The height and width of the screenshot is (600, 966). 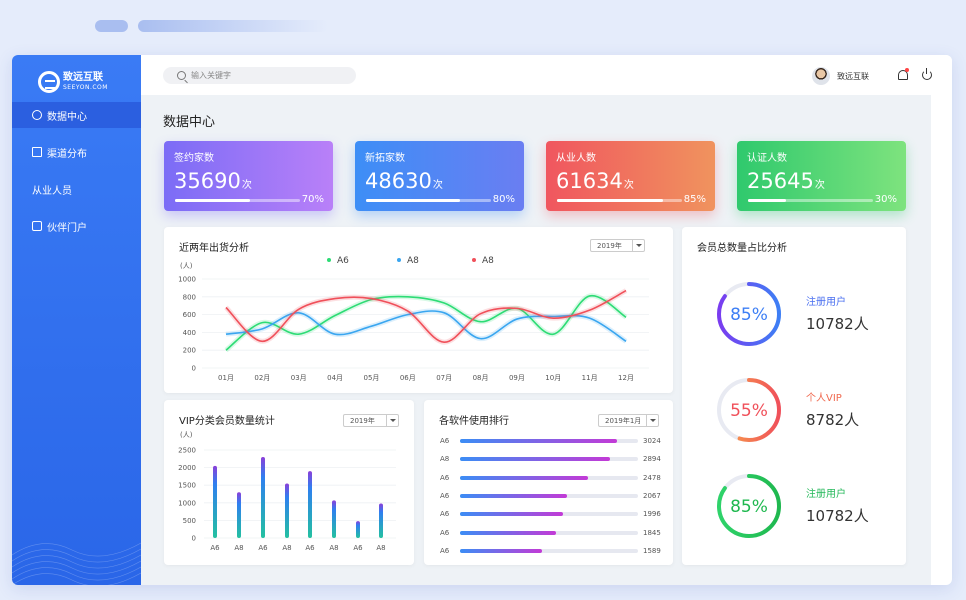 I want to click on ring-value: 10782人, so click(x=837, y=516).